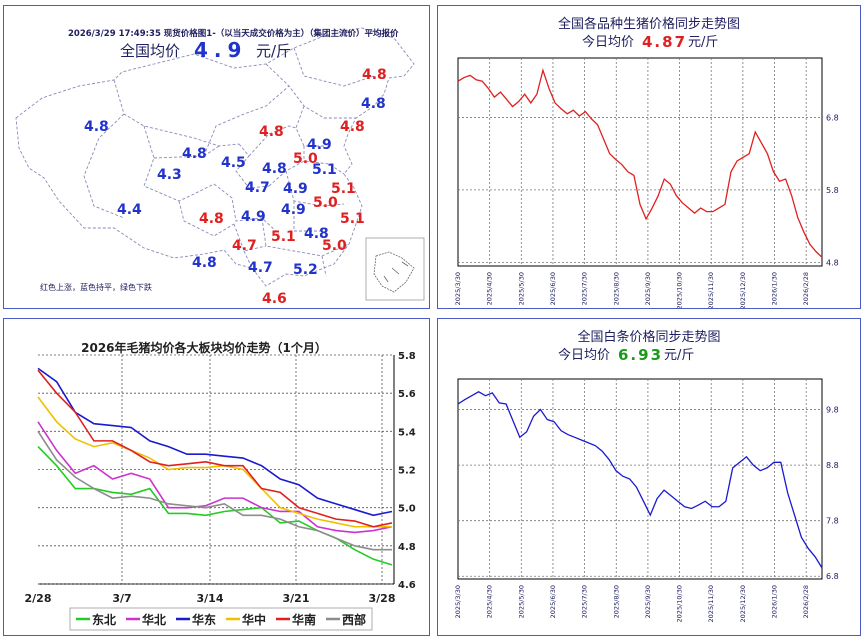 Image resolution: width=865 pixels, height=642 pixels. What do you see at coordinates (584, 355) in the screenshot?
I see `white-strip-today-label: 今日均价` at bounding box center [584, 355].